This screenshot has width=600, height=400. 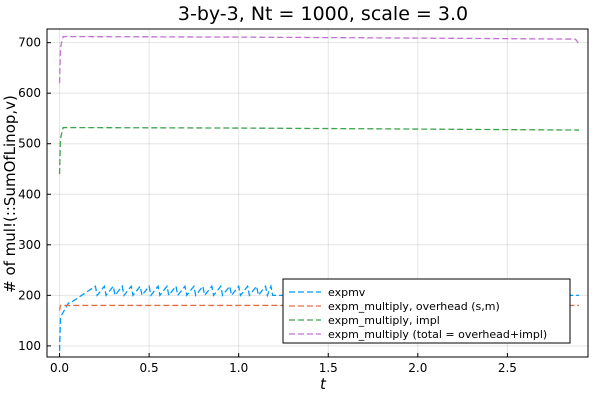 I want to click on y-tick-label: 200, so click(x=29, y=295).